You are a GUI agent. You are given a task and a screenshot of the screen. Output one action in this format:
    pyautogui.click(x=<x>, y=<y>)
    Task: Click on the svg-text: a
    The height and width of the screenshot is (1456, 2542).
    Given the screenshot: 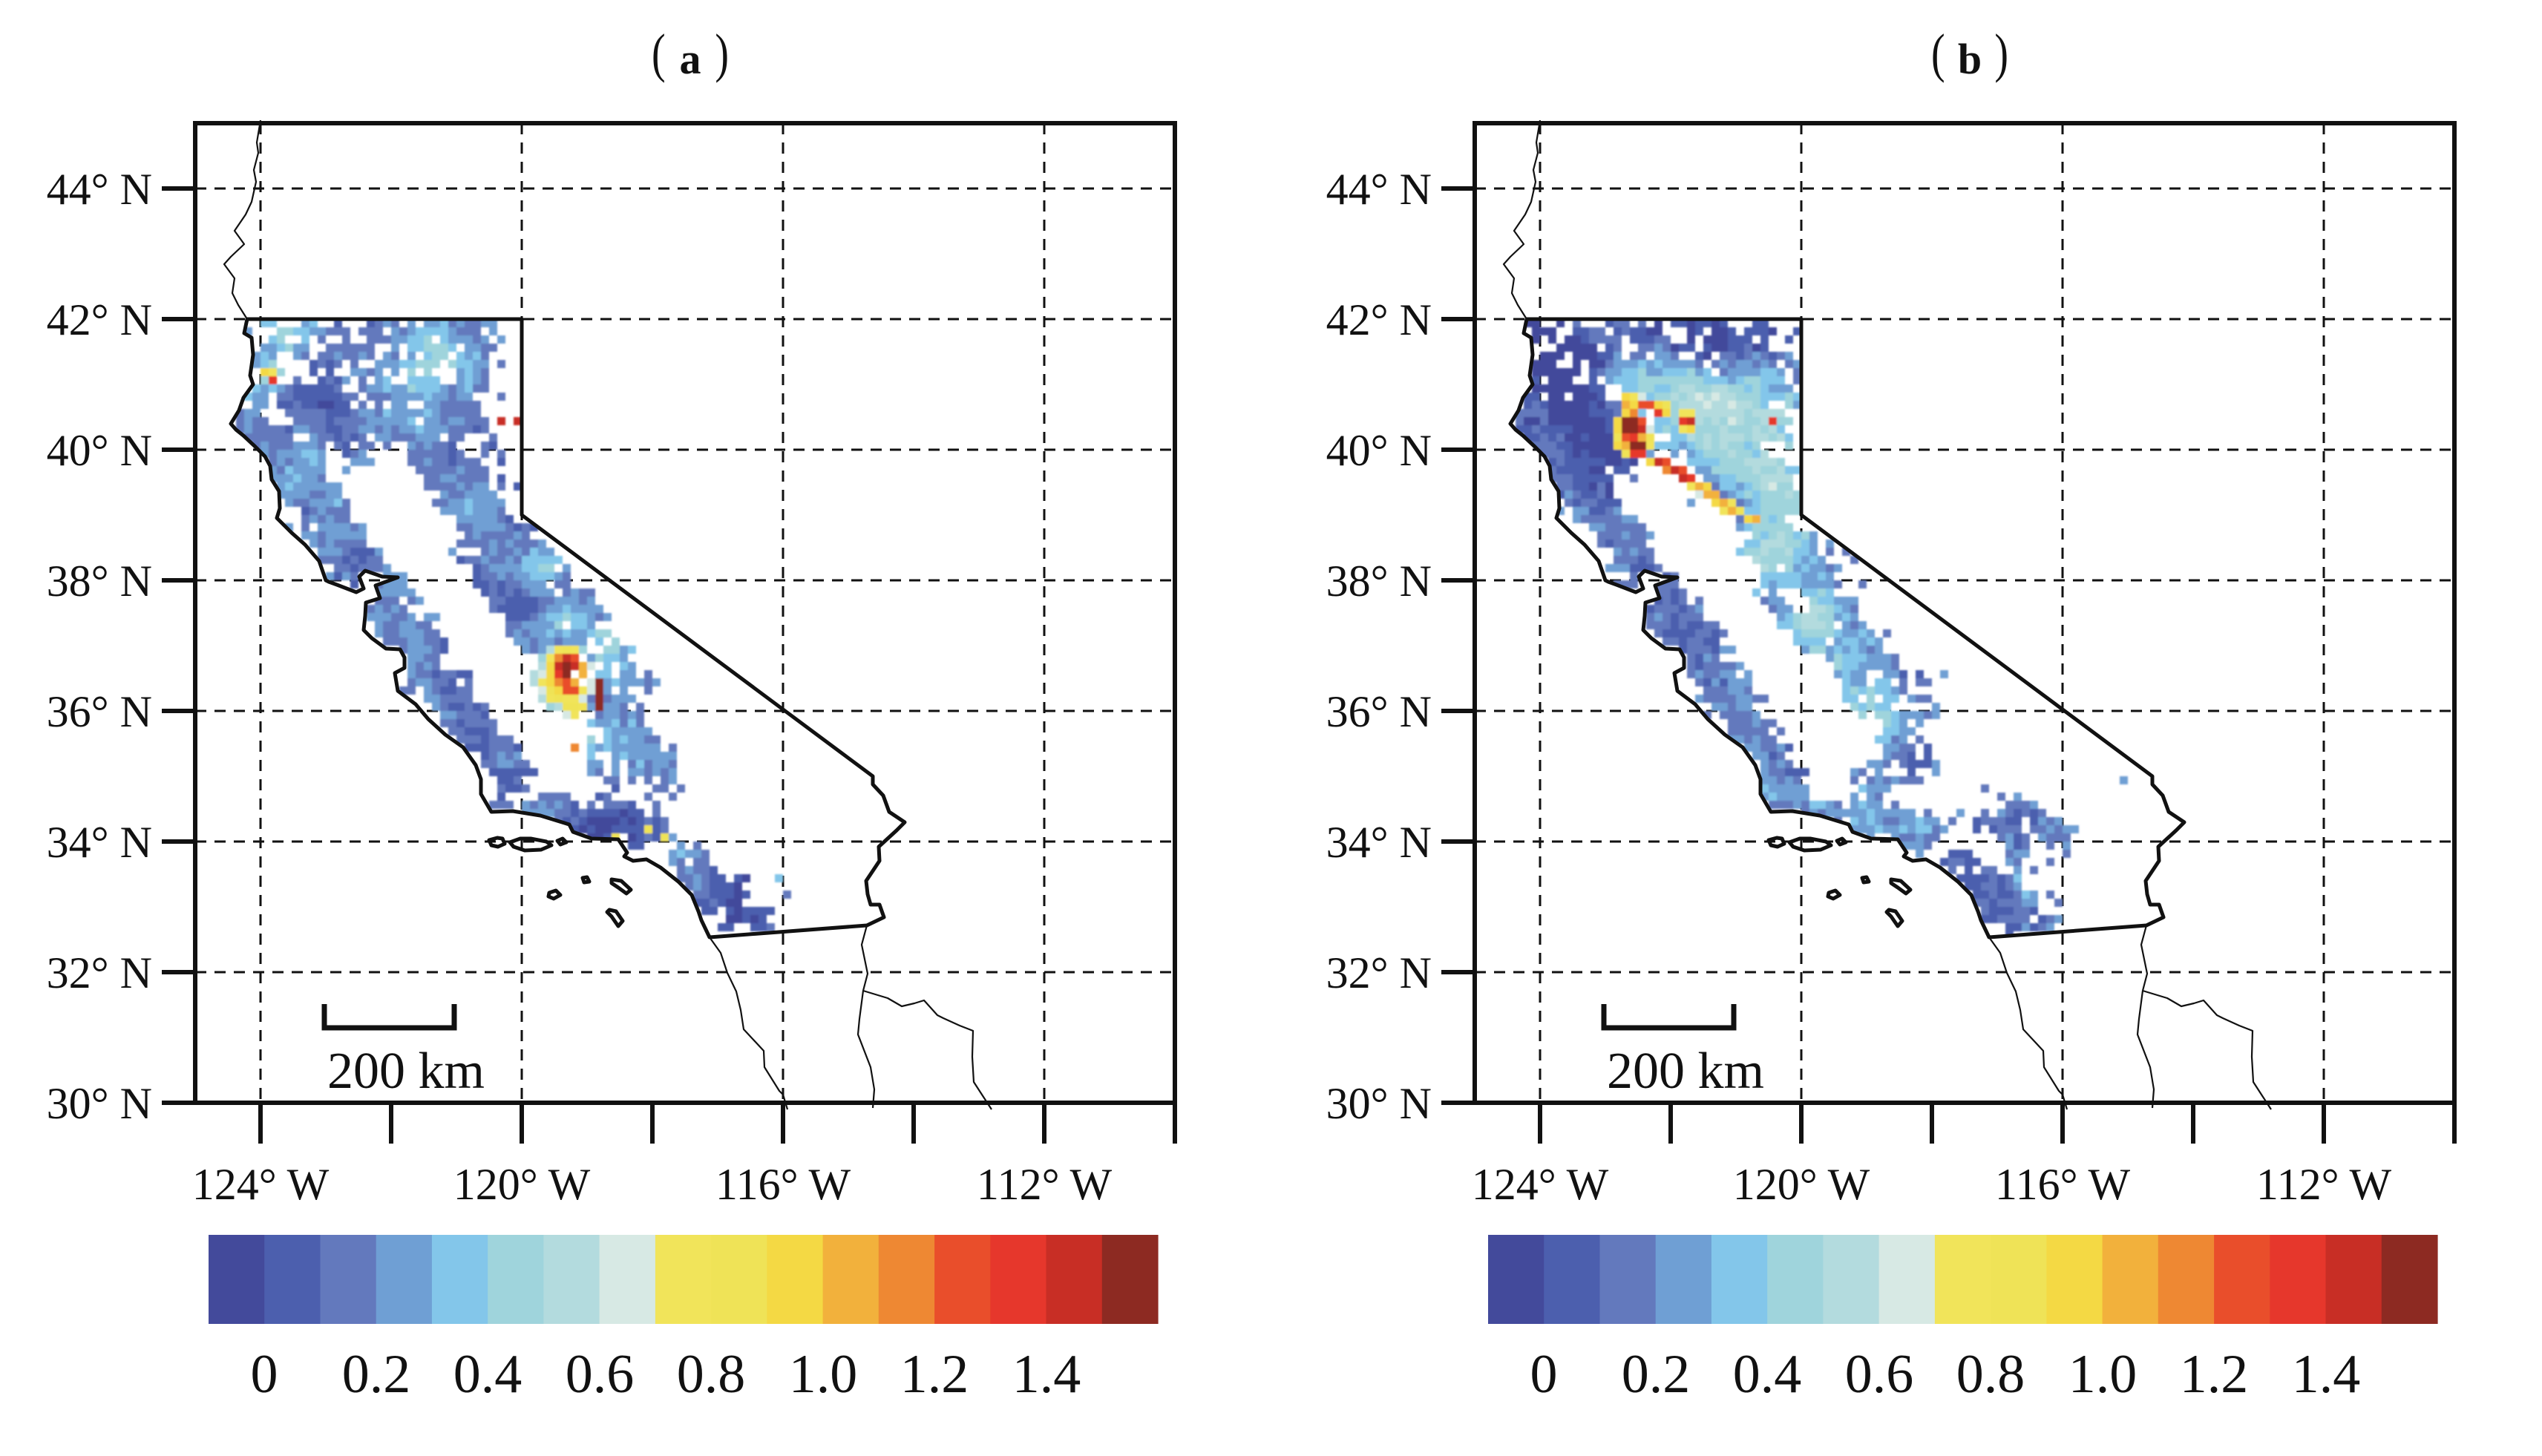 What is the action you would take?
    pyautogui.click(x=690, y=59)
    